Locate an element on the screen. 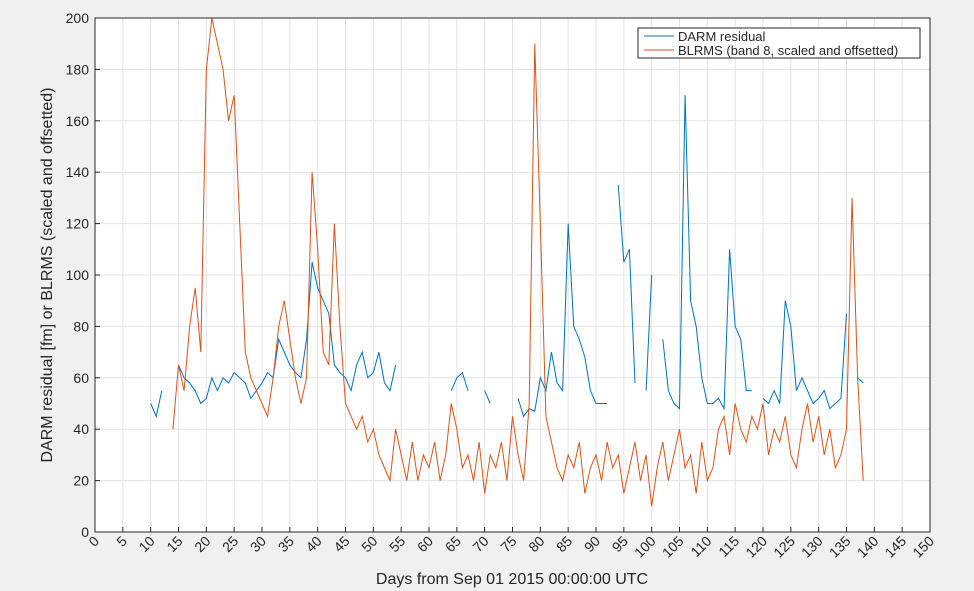 Image resolution: width=974 pixels, height=591 pixels. x-tick-label: 150 is located at coordinates (923, 547).